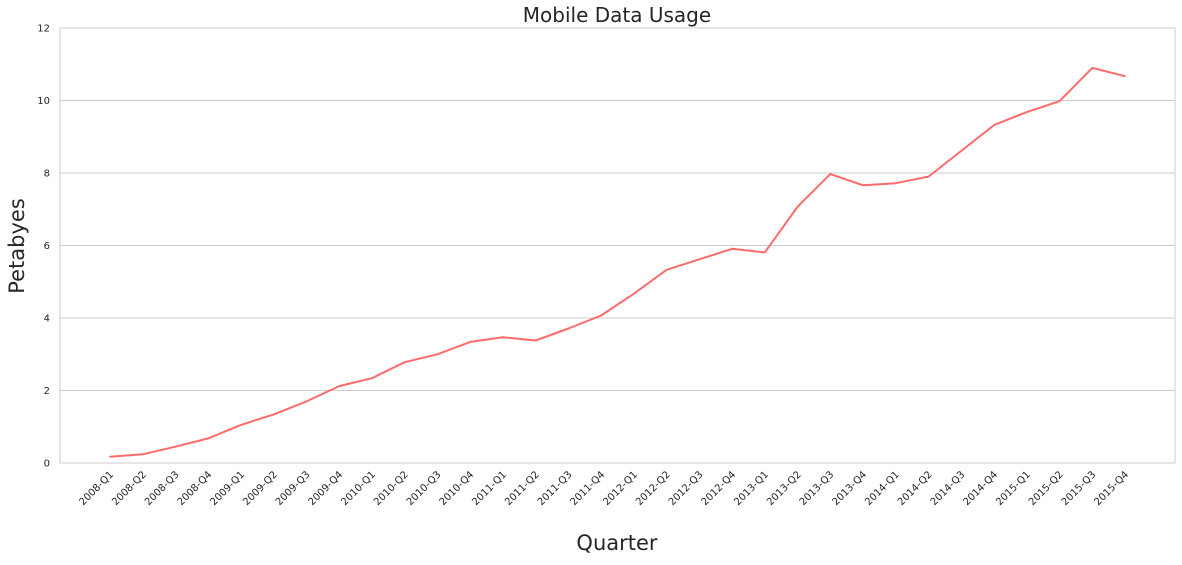 This screenshot has height=565, width=1182. What do you see at coordinates (293, 488) in the screenshot?
I see `x-tick-label: 2009-Q3` at bounding box center [293, 488].